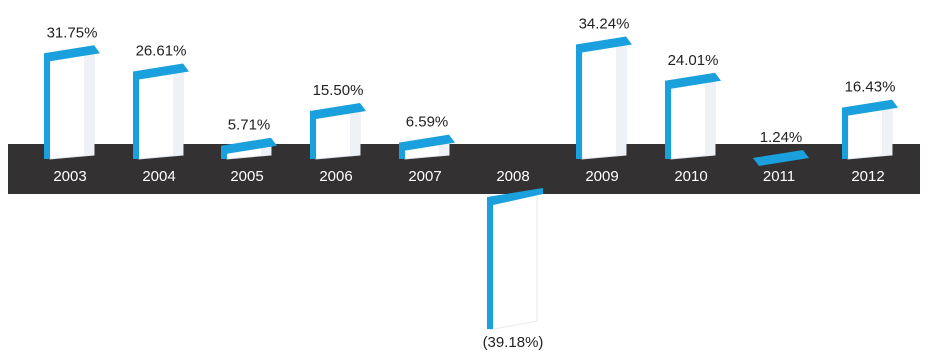 The width and height of the screenshot is (928, 356). Describe the element at coordinates (72, 32) in the screenshot. I see `value-label: 31.75%` at that location.